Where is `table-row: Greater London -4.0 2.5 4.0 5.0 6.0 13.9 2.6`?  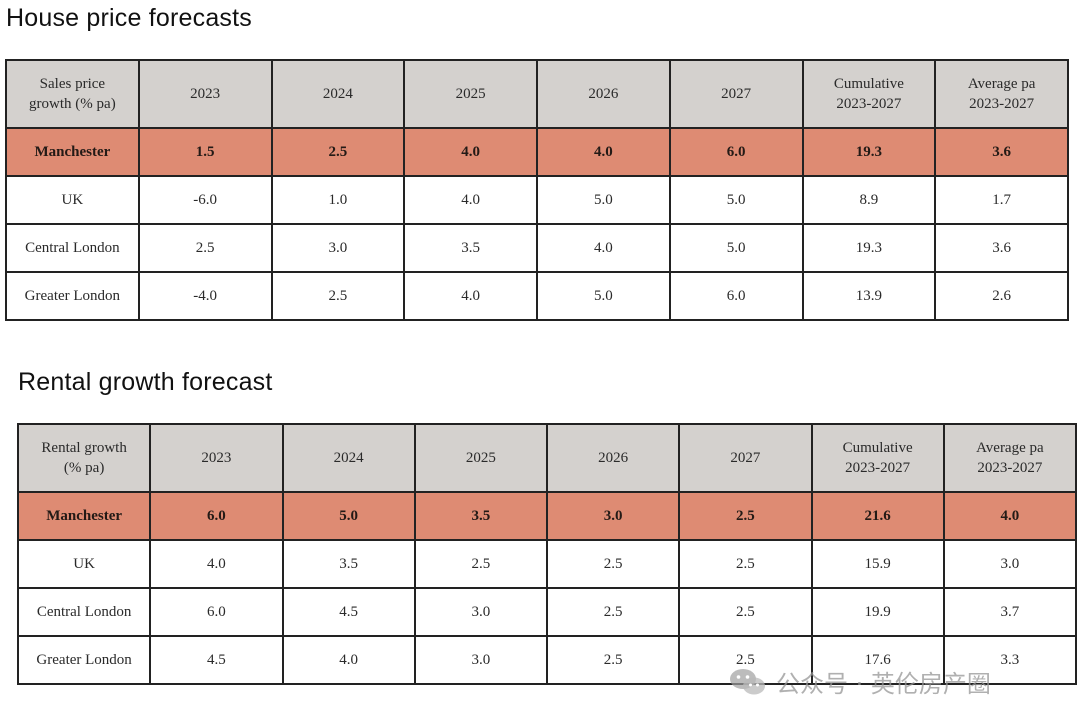 table-row: Greater London -4.0 2.5 4.0 5.0 6.0 13.9 2.6 is located at coordinates (537, 296).